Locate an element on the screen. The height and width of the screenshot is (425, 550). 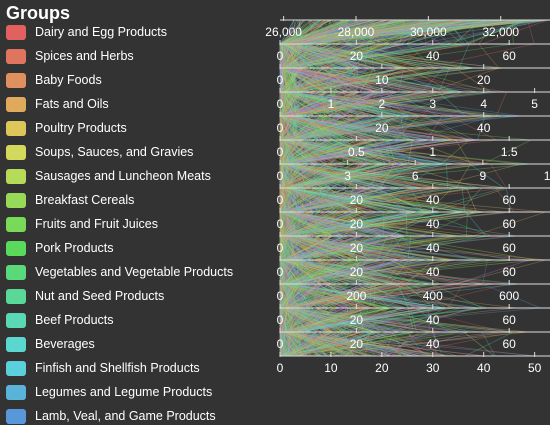
tick-label: 50 is located at coordinates (535, 368).